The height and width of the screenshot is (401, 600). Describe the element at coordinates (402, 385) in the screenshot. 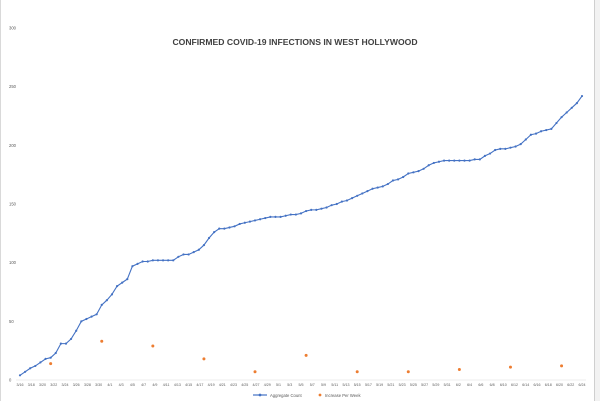

I see `x-tick-label: 5/23` at that location.